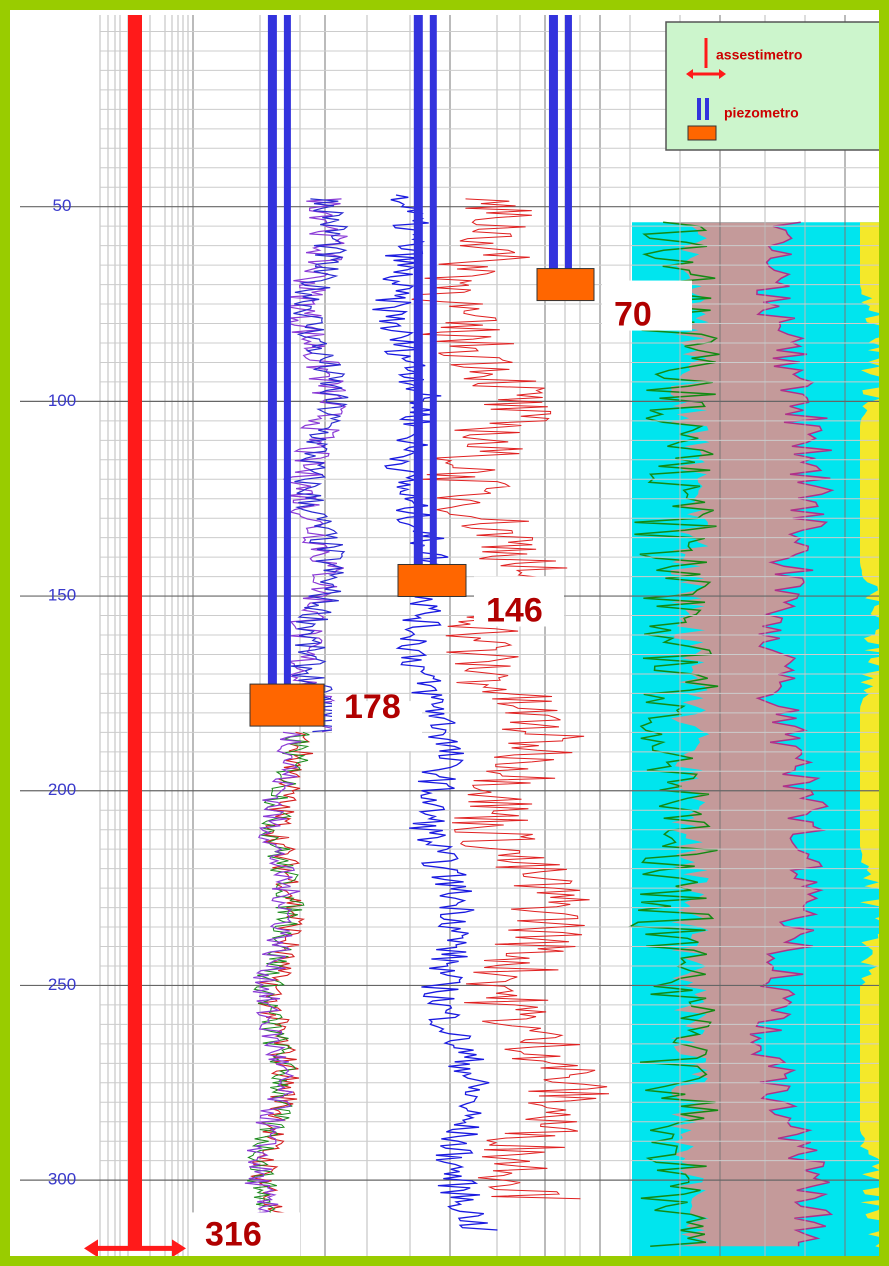  What do you see at coordinates (62, 789) in the screenshot?
I see `y-tick-label: 200` at bounding box center [62, 789].